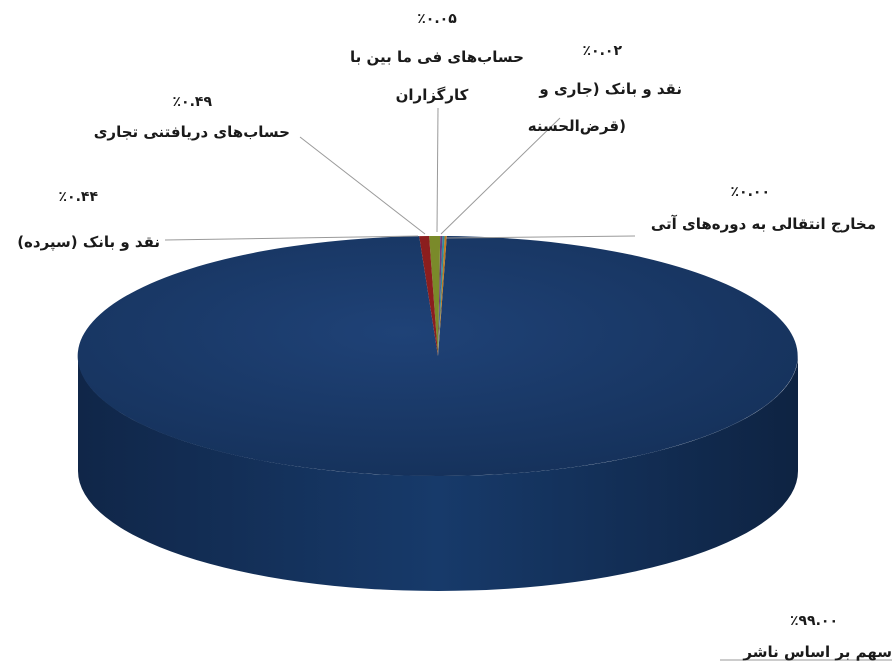 This screenshot has height=670, width=896. Describe the element at coordinates (540, 237) in the screenshot. I see `leader-deferred` at that location.